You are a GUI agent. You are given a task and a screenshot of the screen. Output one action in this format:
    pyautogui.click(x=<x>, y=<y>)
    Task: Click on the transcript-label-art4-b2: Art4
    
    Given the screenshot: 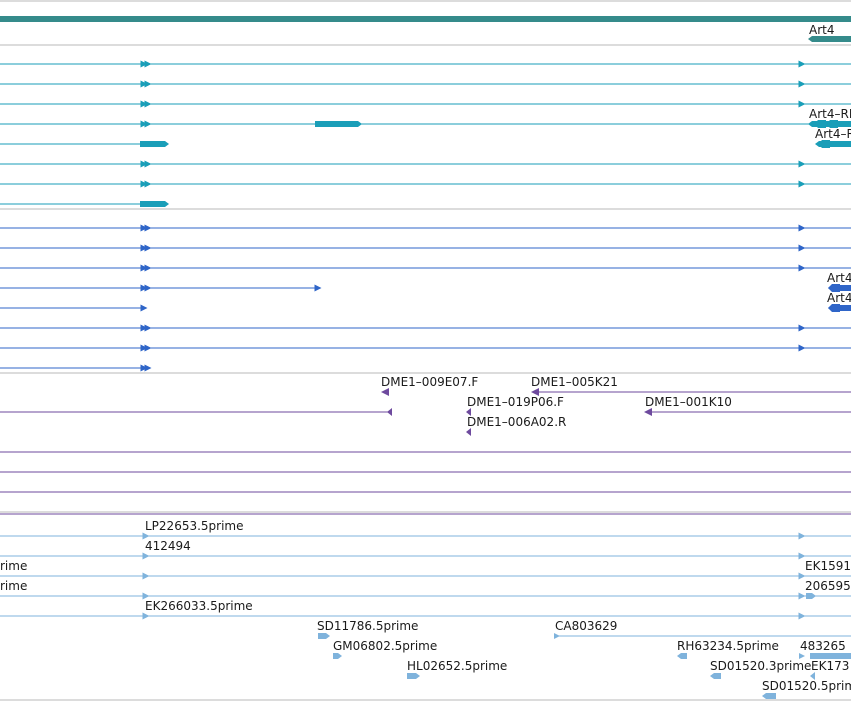 What is the action you would take?
    pyautogui.click(x=839, y=298)
    